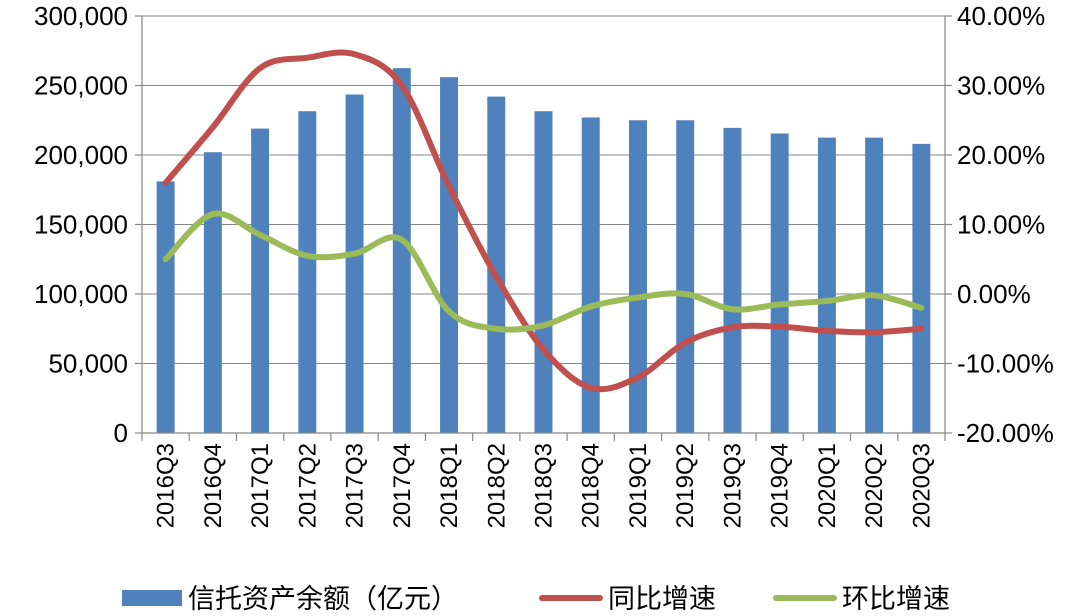  I want to click on legend-yoy-label: 同比增速, so click(662, 599).